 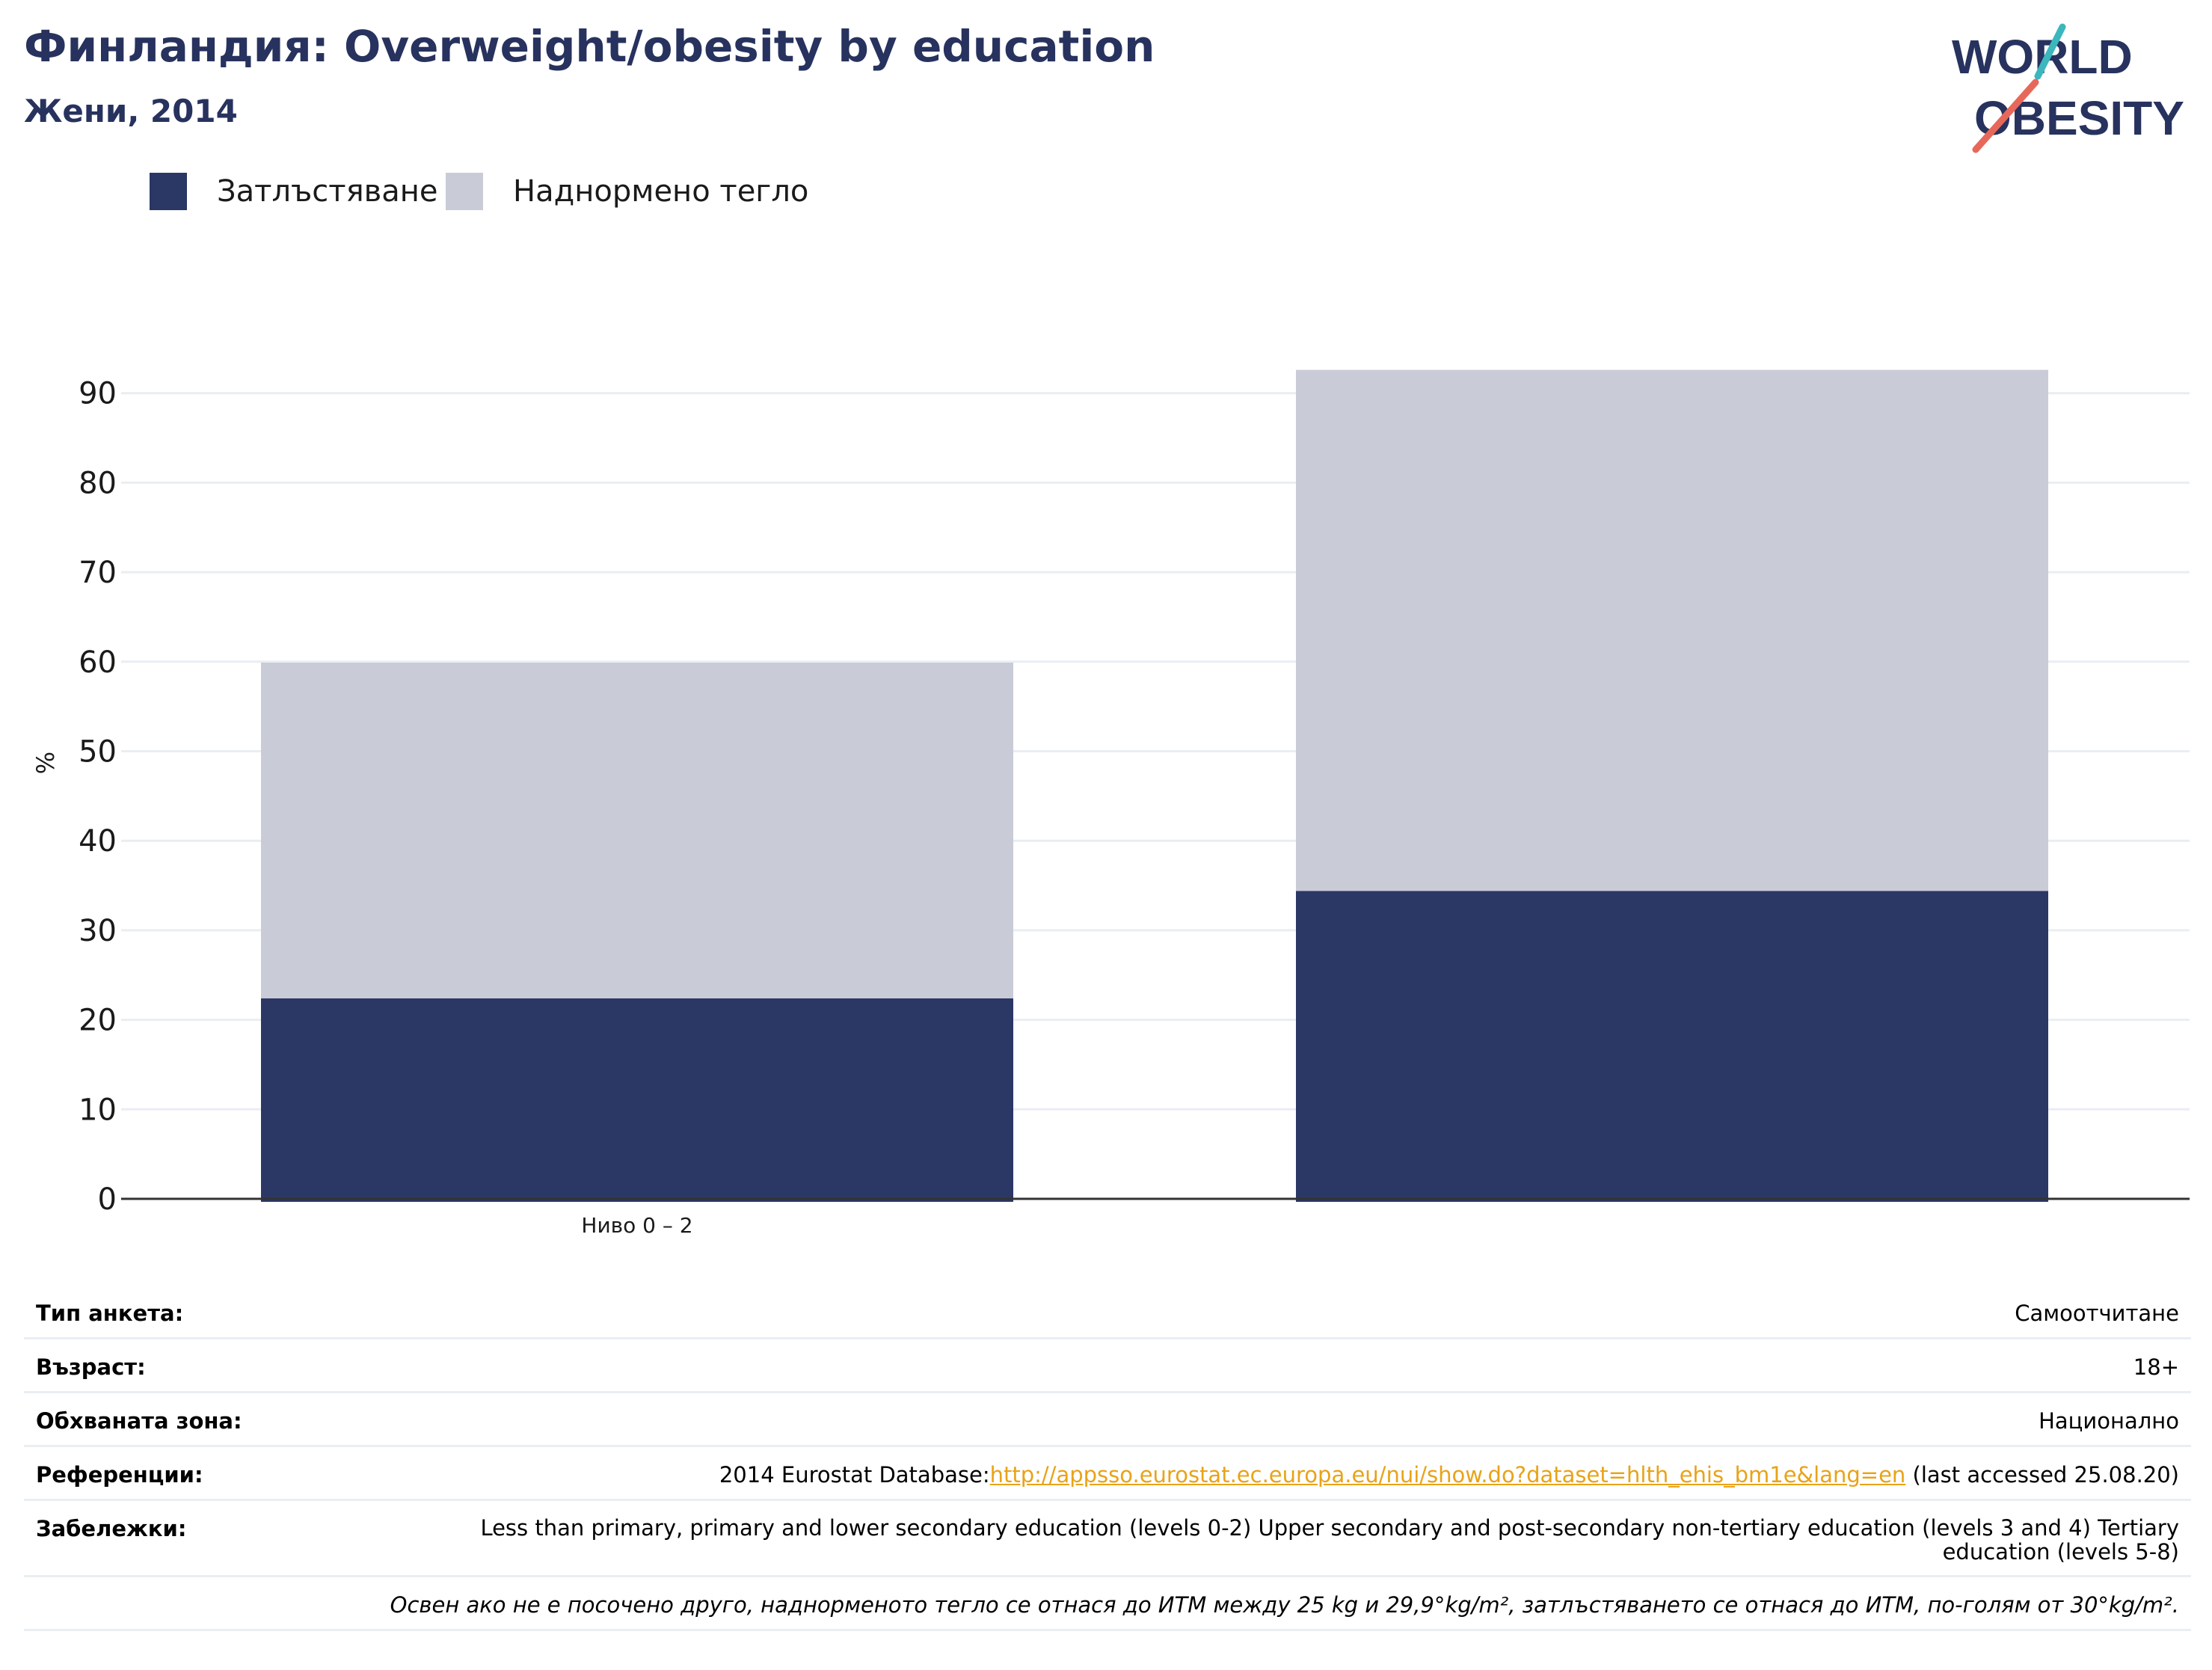 What do you see at coordinates (2079, 118) in the screenshot?
I see `logo-line-2: OBESITY` at bounding box center [2079, 118].